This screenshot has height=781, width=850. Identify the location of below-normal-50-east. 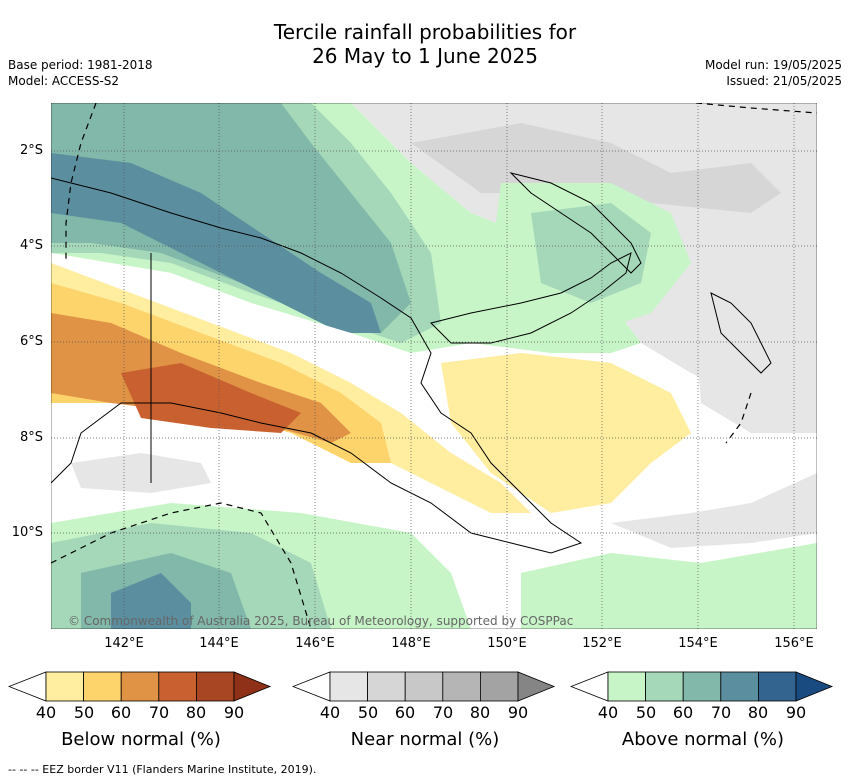
(566, 433).